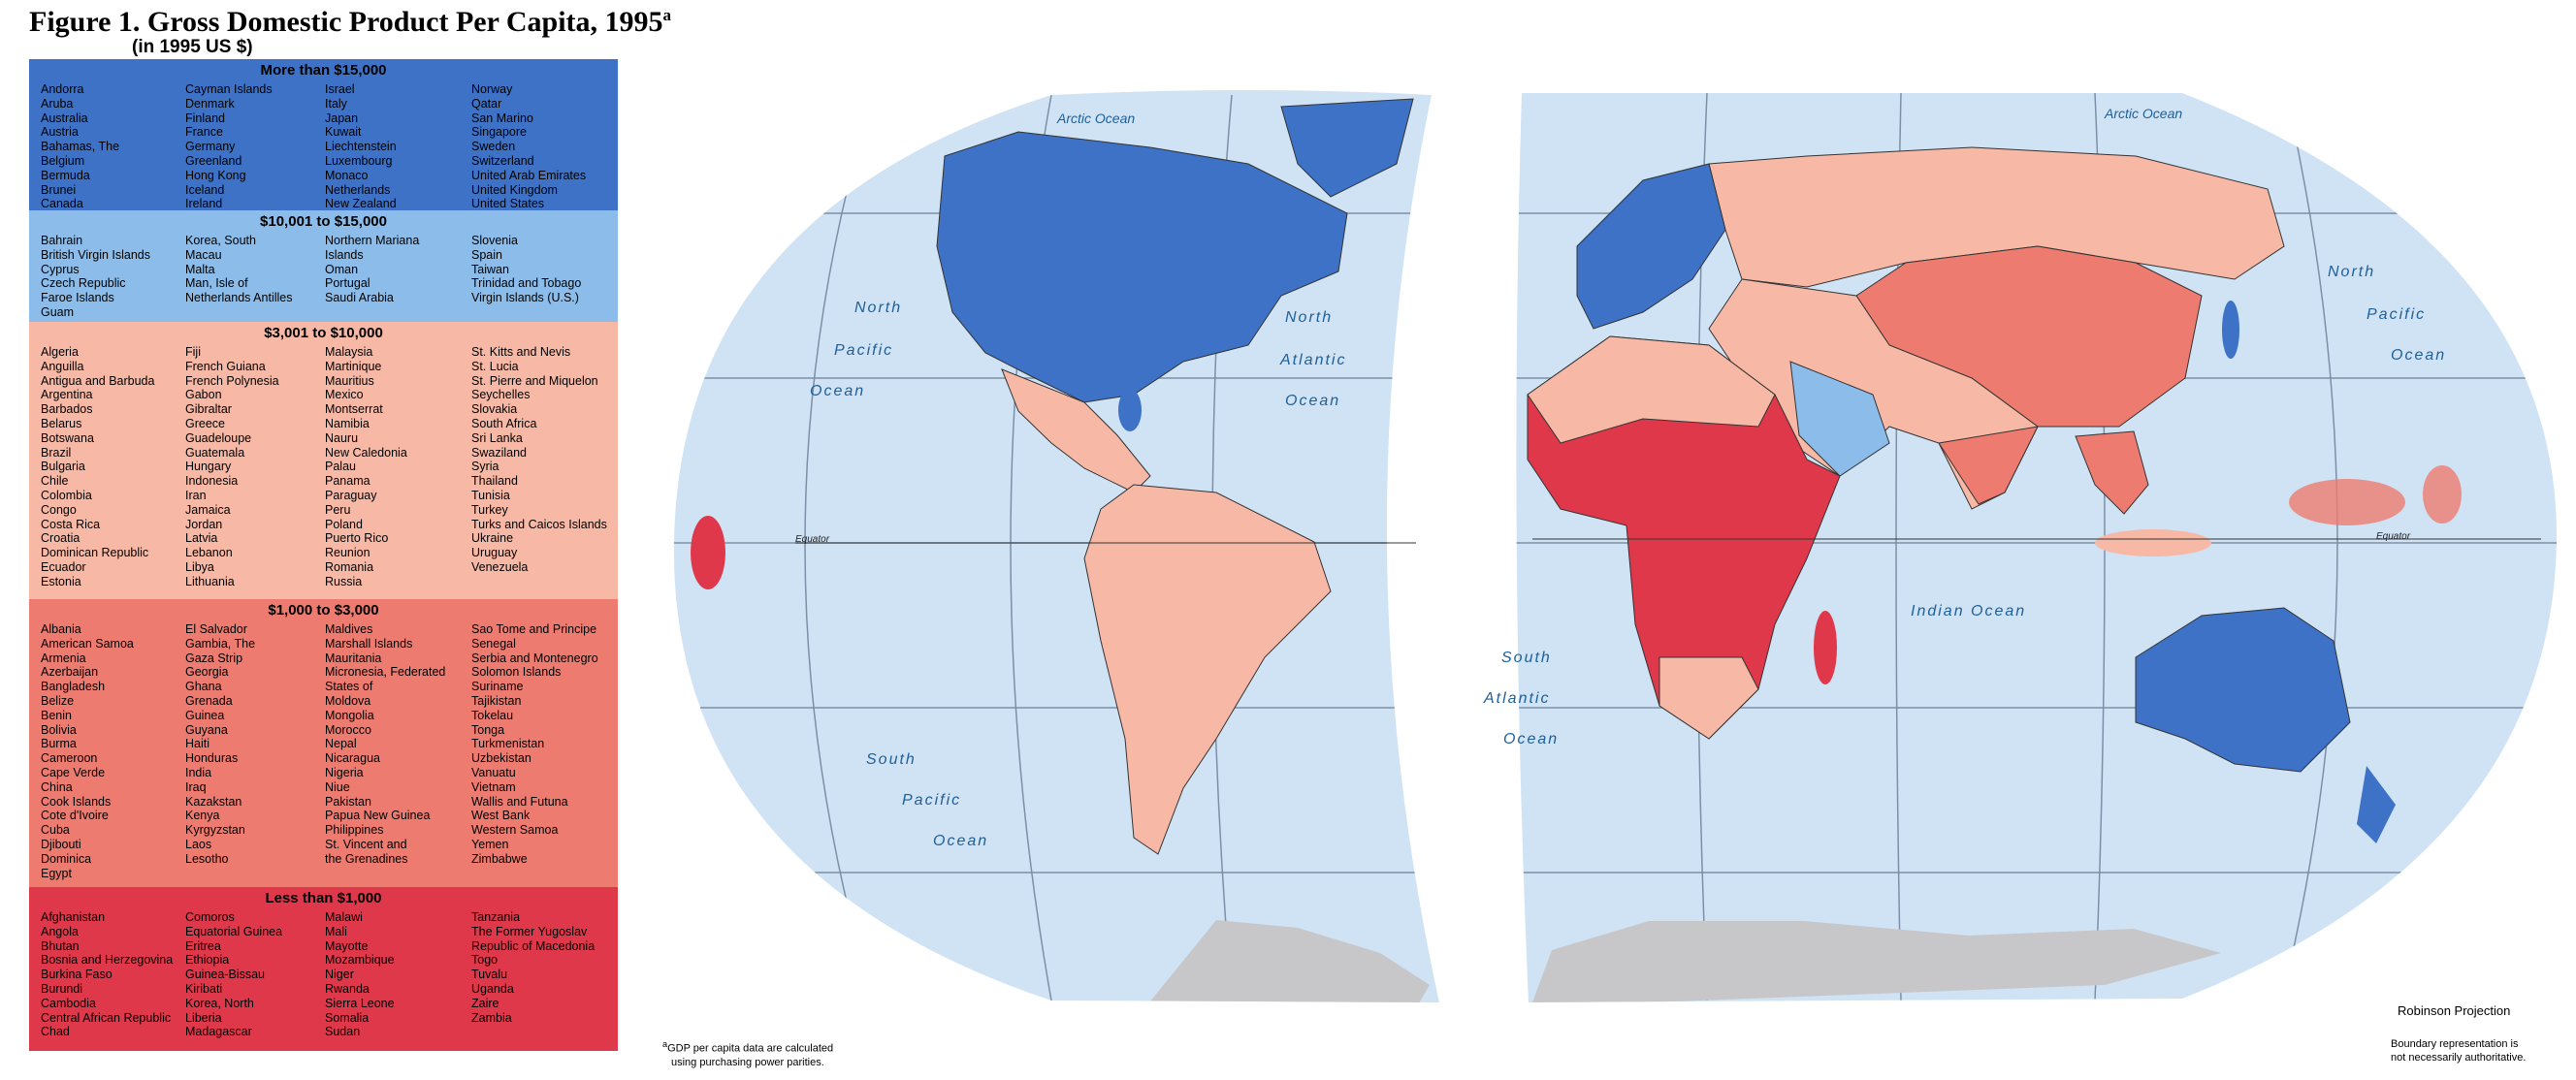  What do you see at coordinates (96, 254) in the screenshot?
I see `country-name: British Virgin Islands` at bounding box center [96, 254].